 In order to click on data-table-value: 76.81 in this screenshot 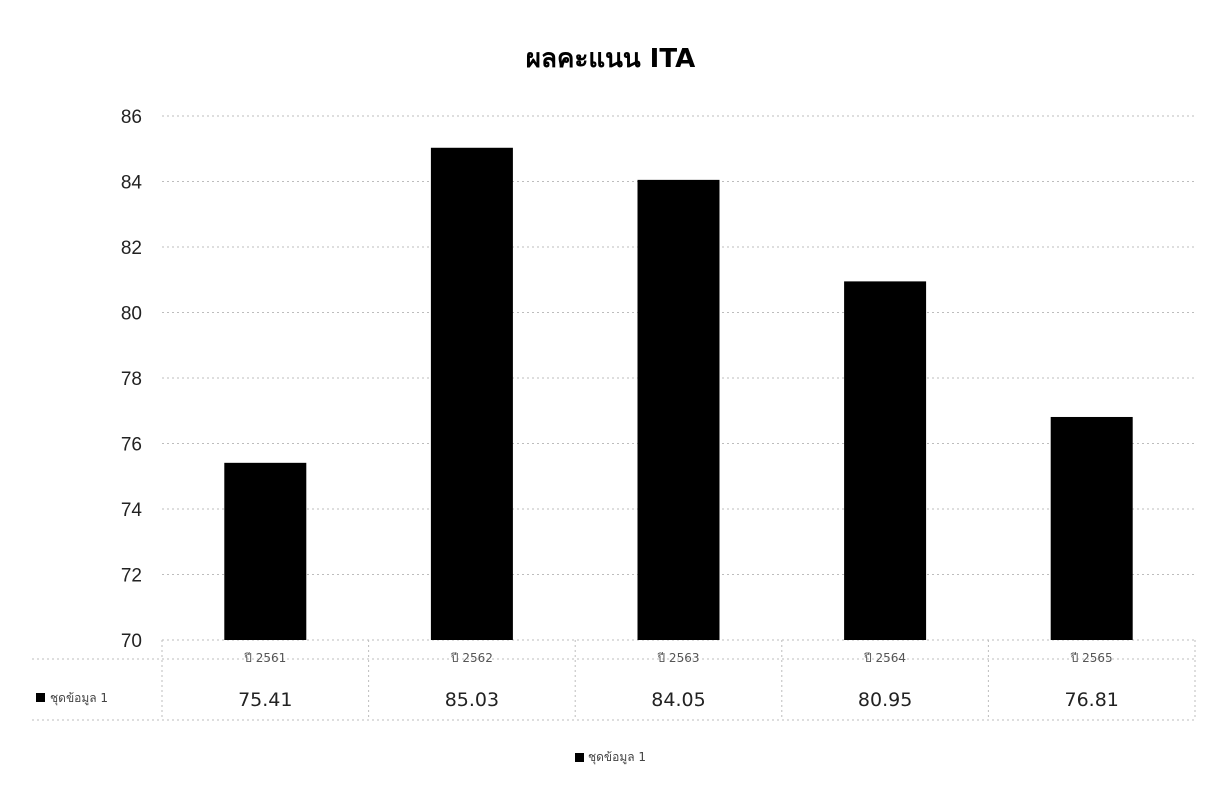, I will do `click(1091, 700)`.